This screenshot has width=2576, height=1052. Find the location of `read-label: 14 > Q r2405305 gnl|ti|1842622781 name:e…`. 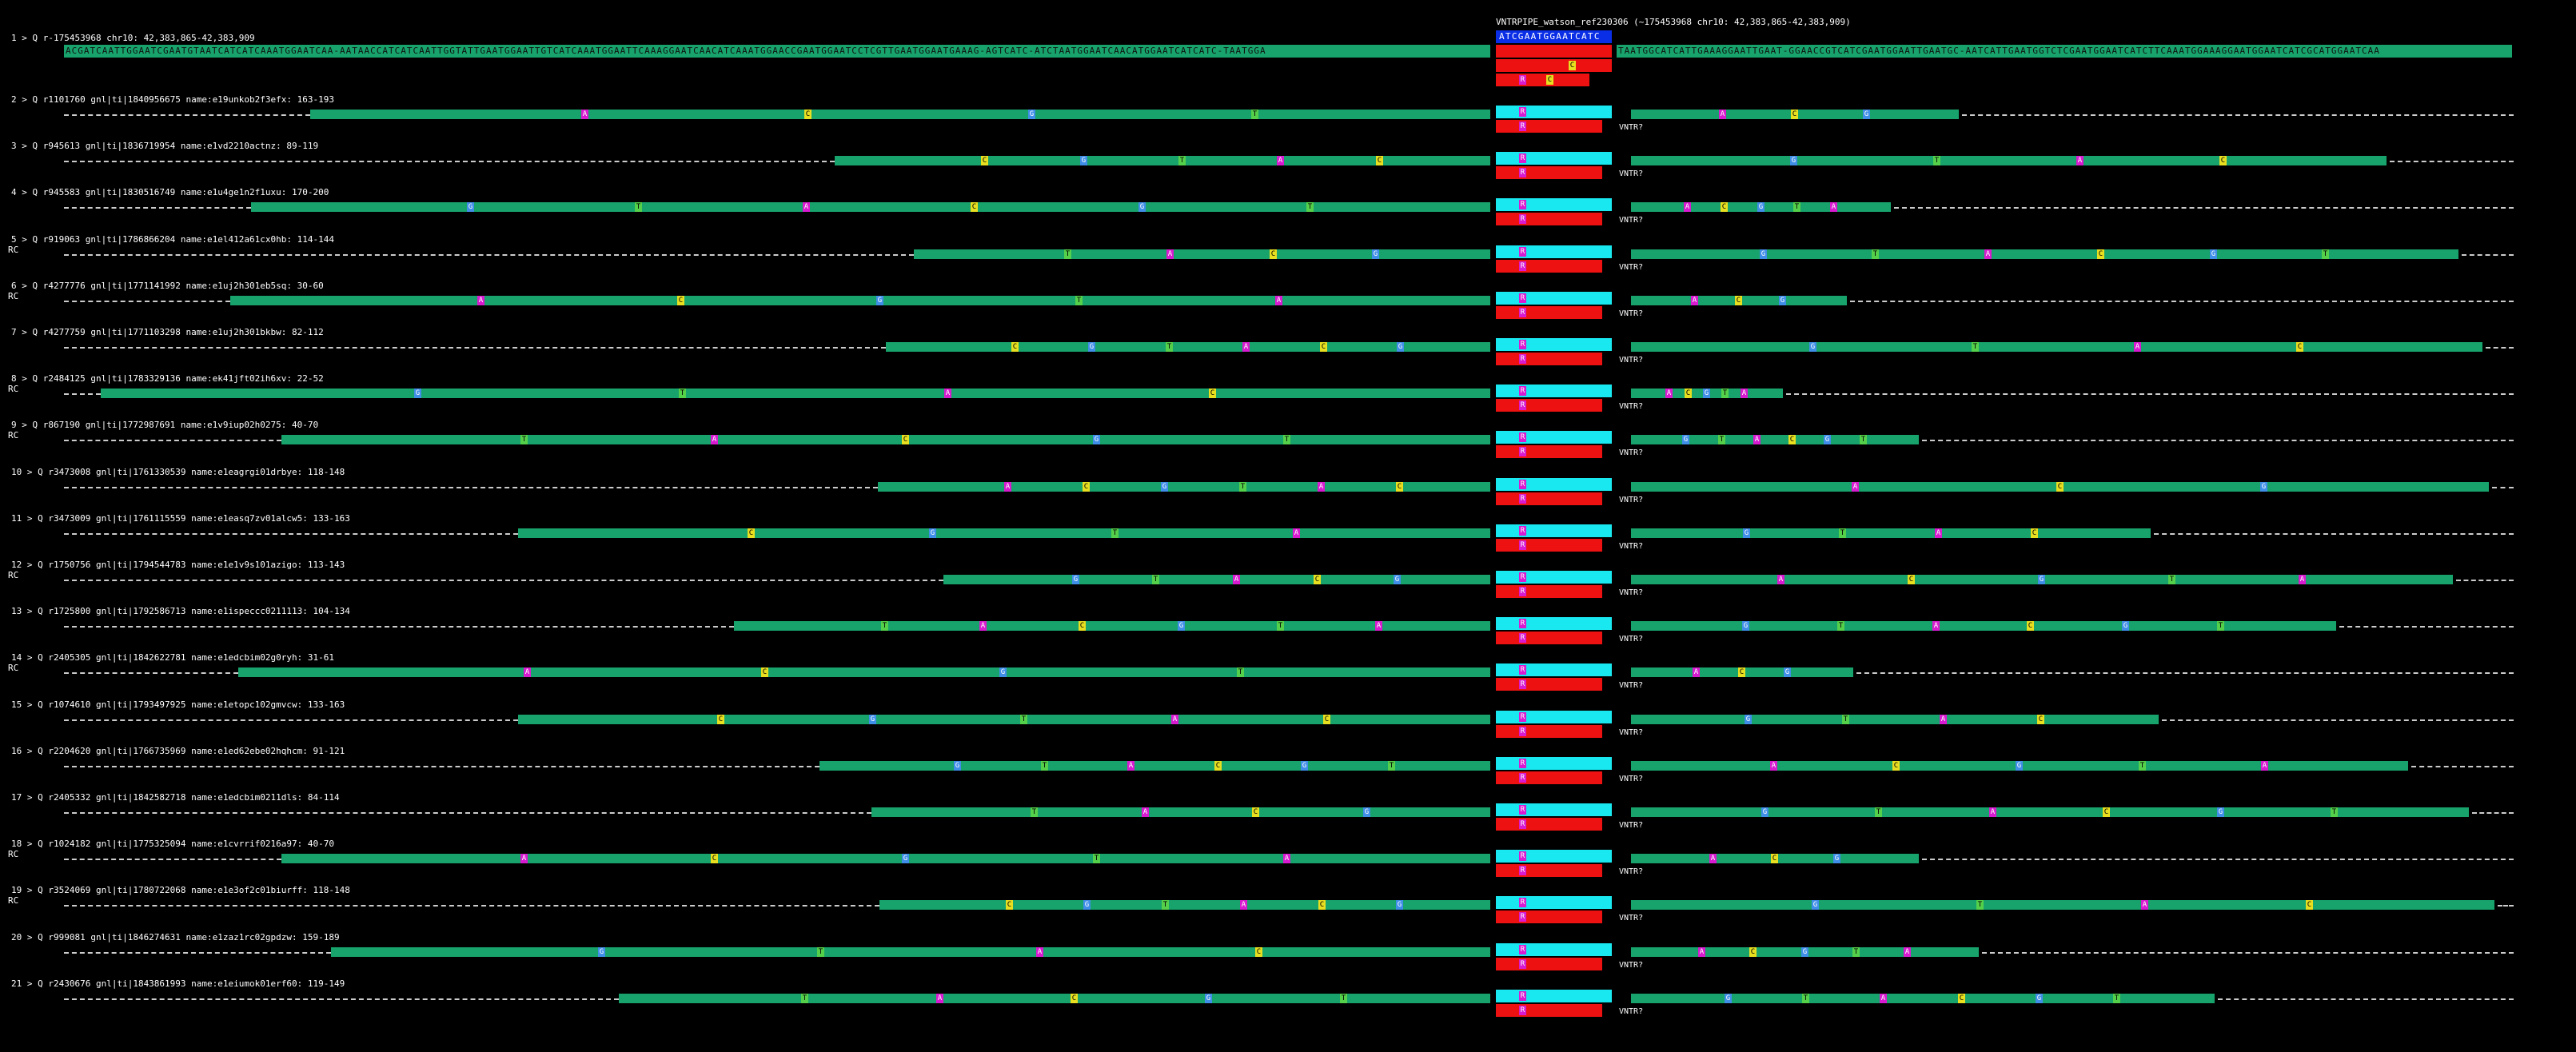

read-label: 14 > Q r2405305 gnl|ti|1842622781 name:e… is located at coordinates (172, 657).